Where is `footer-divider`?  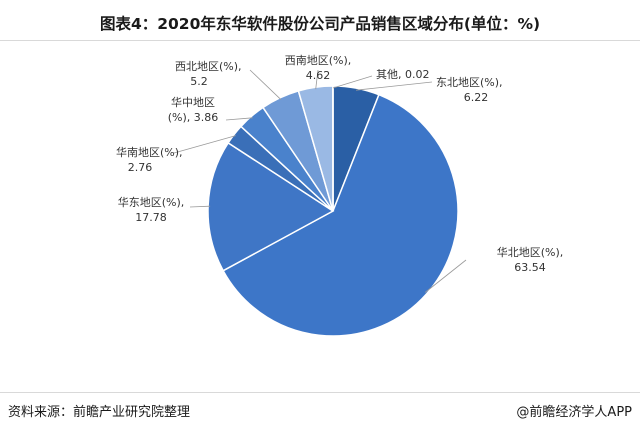
footer-divider is located at coordinates (320, 392).